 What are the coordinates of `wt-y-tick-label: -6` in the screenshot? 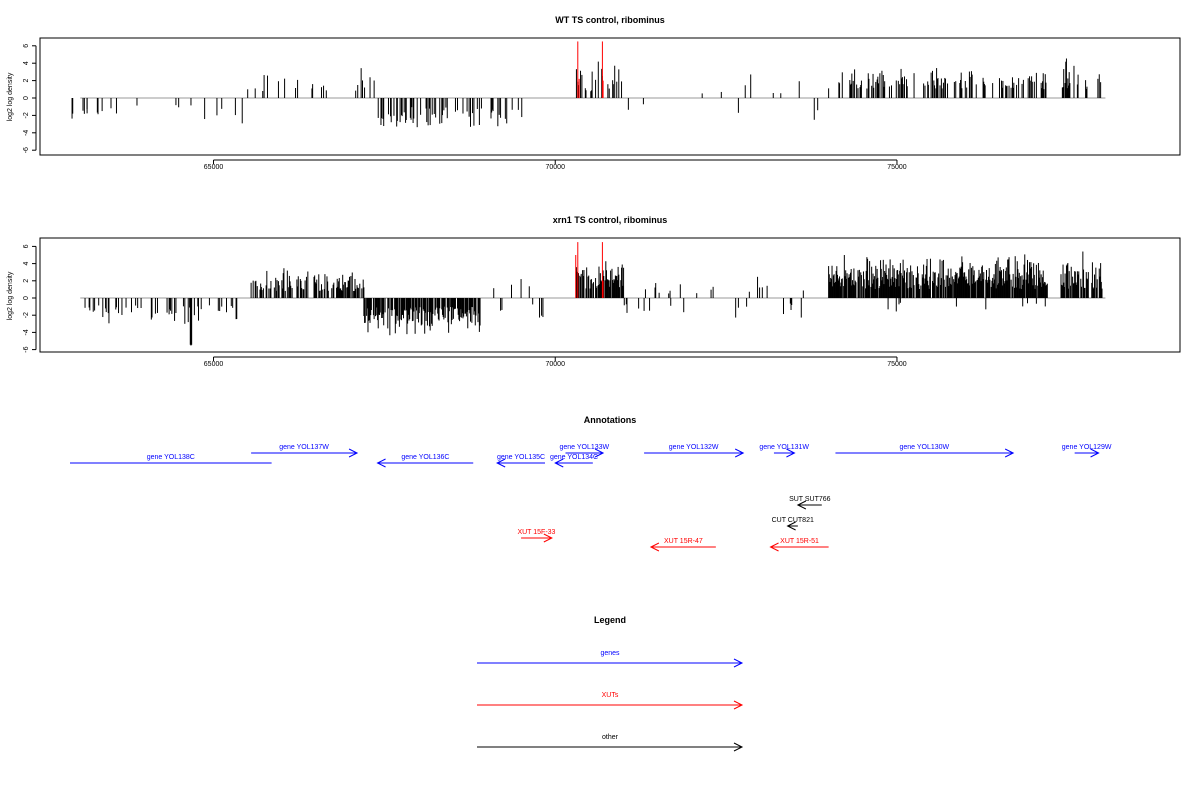 It's located at (26, 150).